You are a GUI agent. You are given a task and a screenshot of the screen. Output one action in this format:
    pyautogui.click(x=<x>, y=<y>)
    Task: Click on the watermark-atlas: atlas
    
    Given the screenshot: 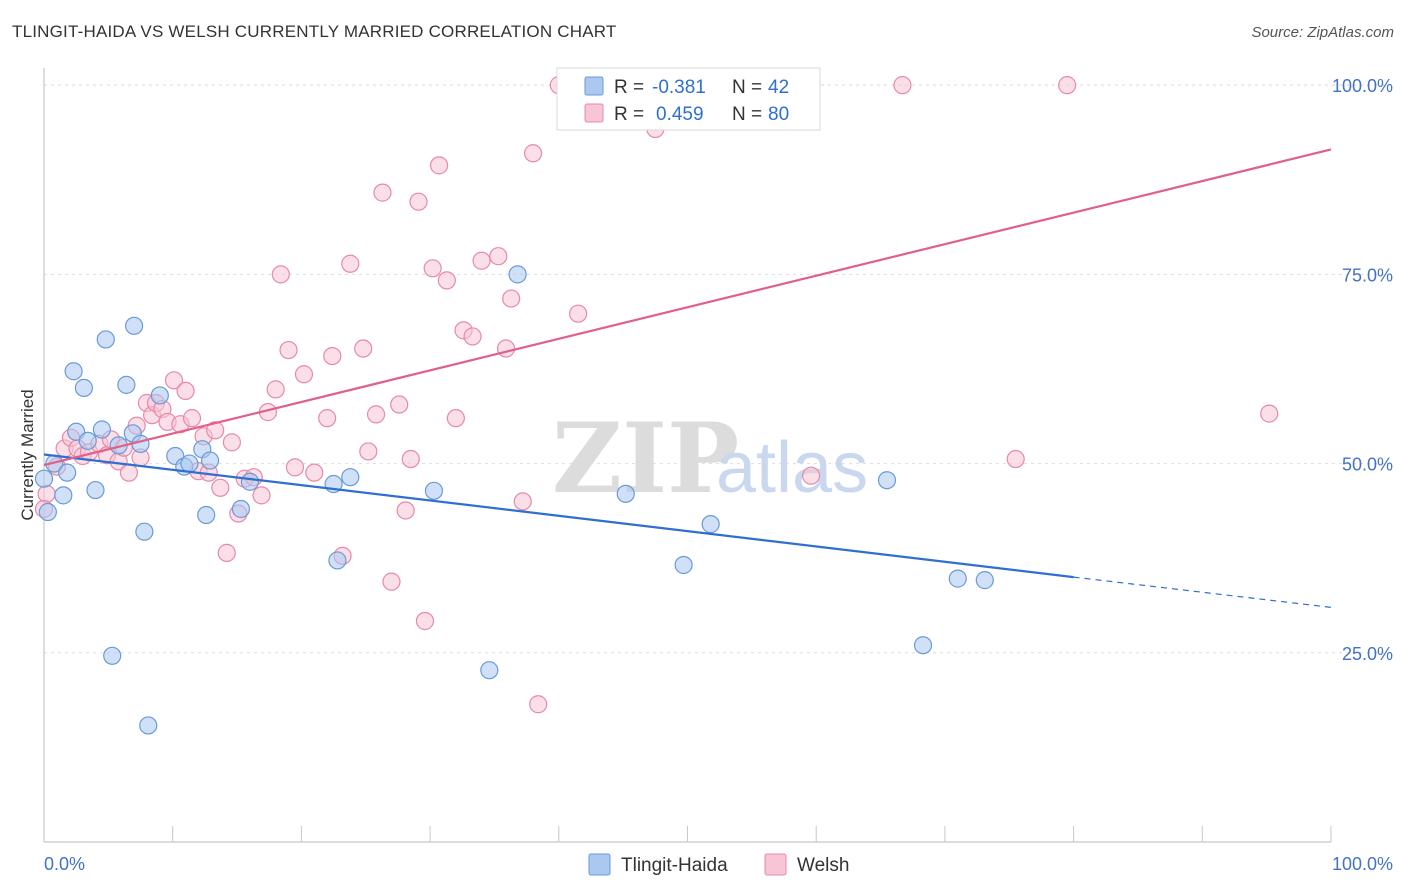 What is the action you would take?
    pyautogui.click(x=792, y=468)
    